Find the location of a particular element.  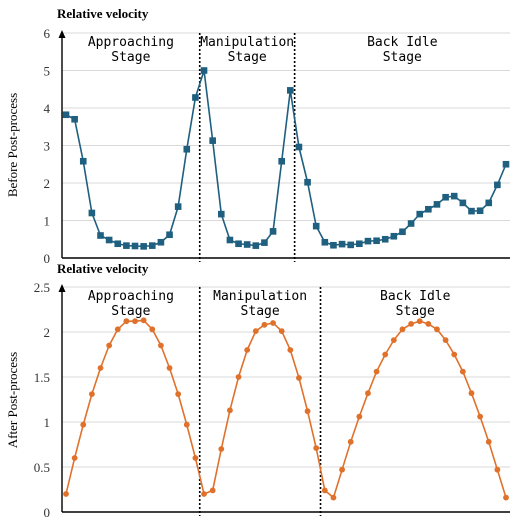

y-tick-label: 0.5 is located at coordinates (42, 467).